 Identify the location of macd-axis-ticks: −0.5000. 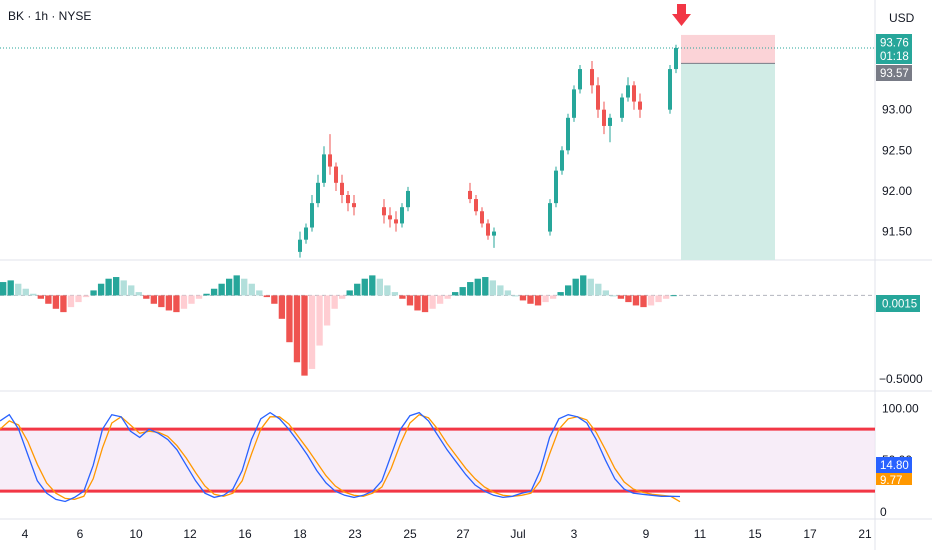
(901, 379).